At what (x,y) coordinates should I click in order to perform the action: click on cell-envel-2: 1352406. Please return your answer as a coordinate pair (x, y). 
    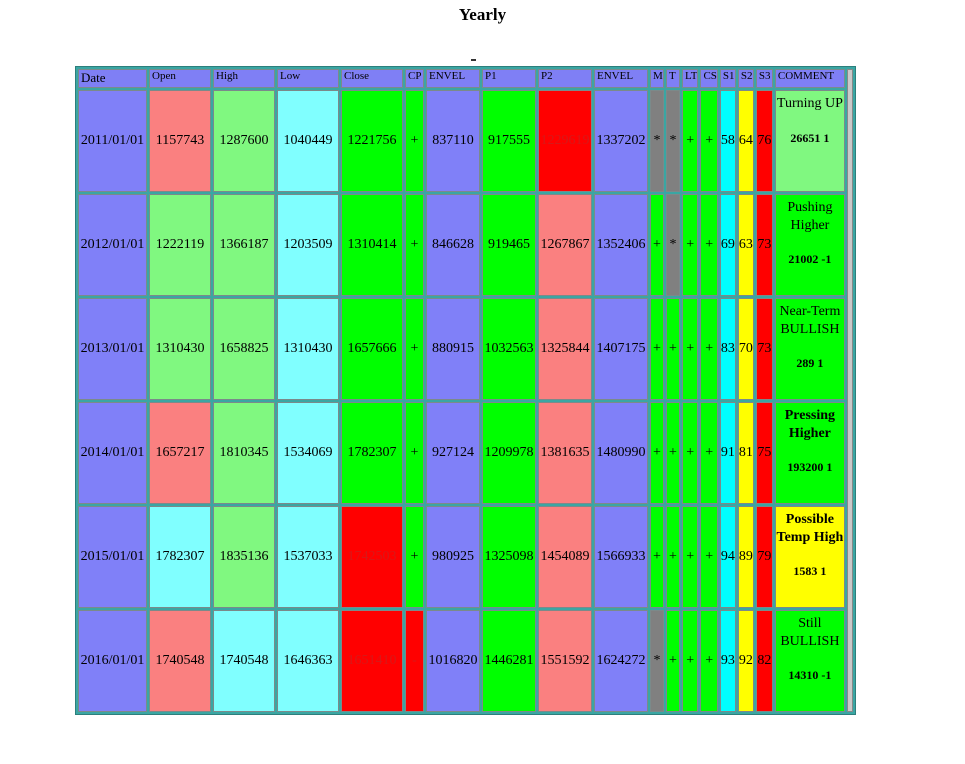
    Looking at the image, I should click on (621, 245).